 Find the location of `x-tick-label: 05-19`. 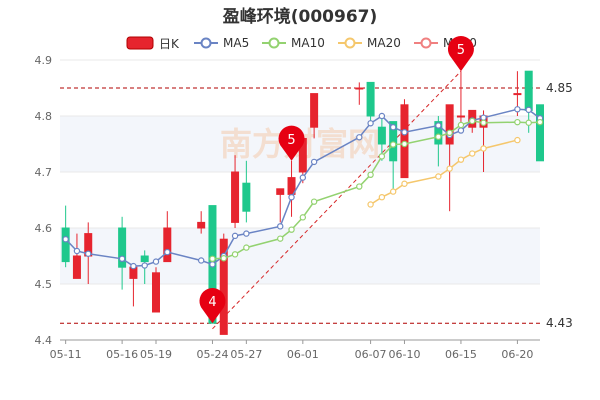

x-tick-label: 05-19 is located at coordinates (156, 354).